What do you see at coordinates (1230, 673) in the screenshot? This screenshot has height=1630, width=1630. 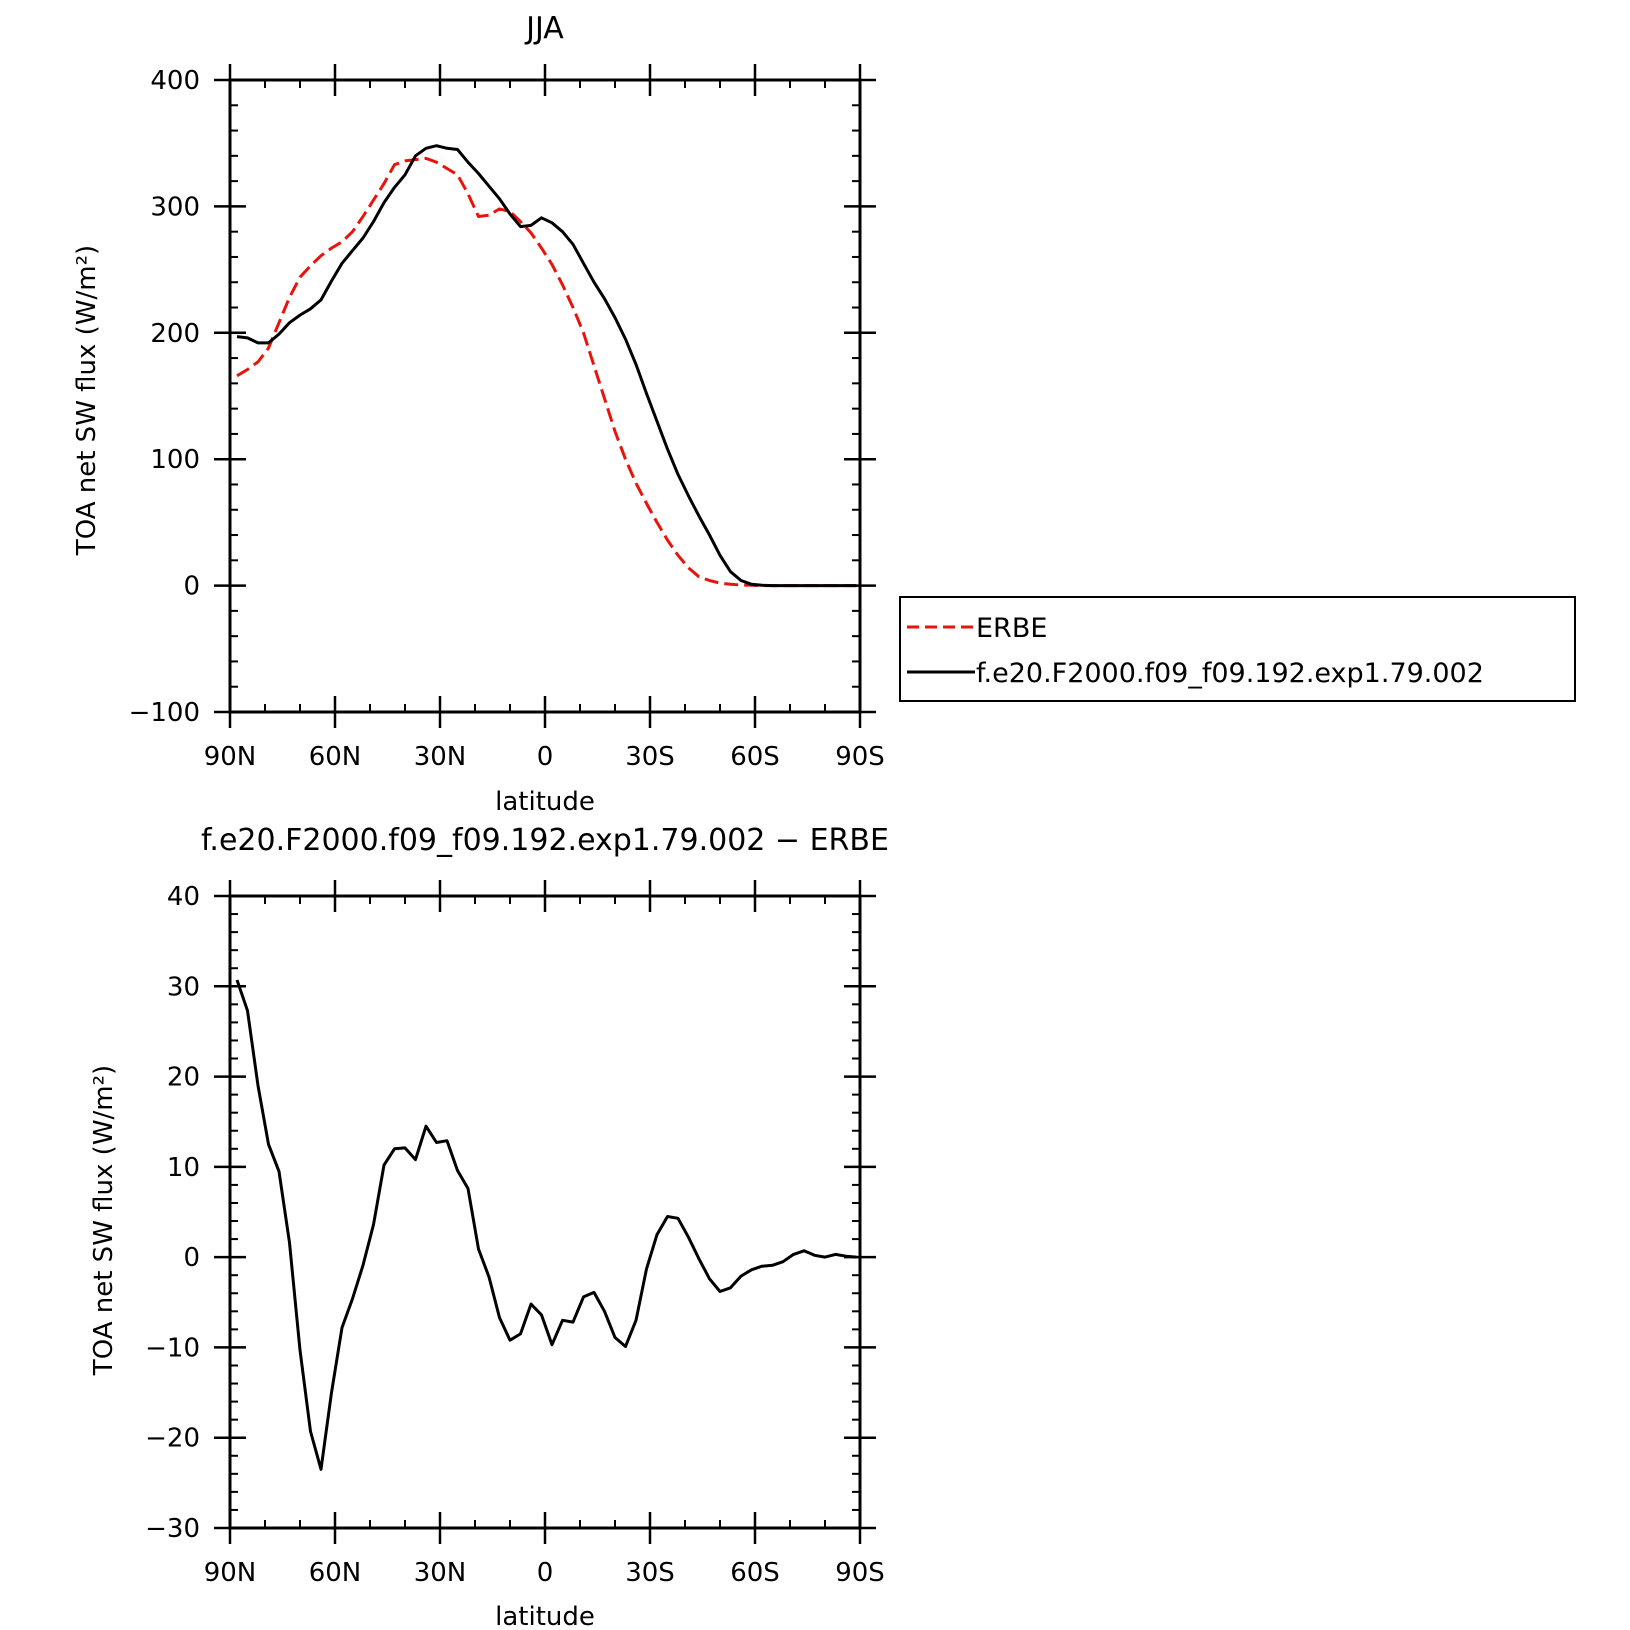 I see `legend-model-label: f.e20.F2000.f09_f09.192.exp1.79.002` at bounding box center [1230, 673].